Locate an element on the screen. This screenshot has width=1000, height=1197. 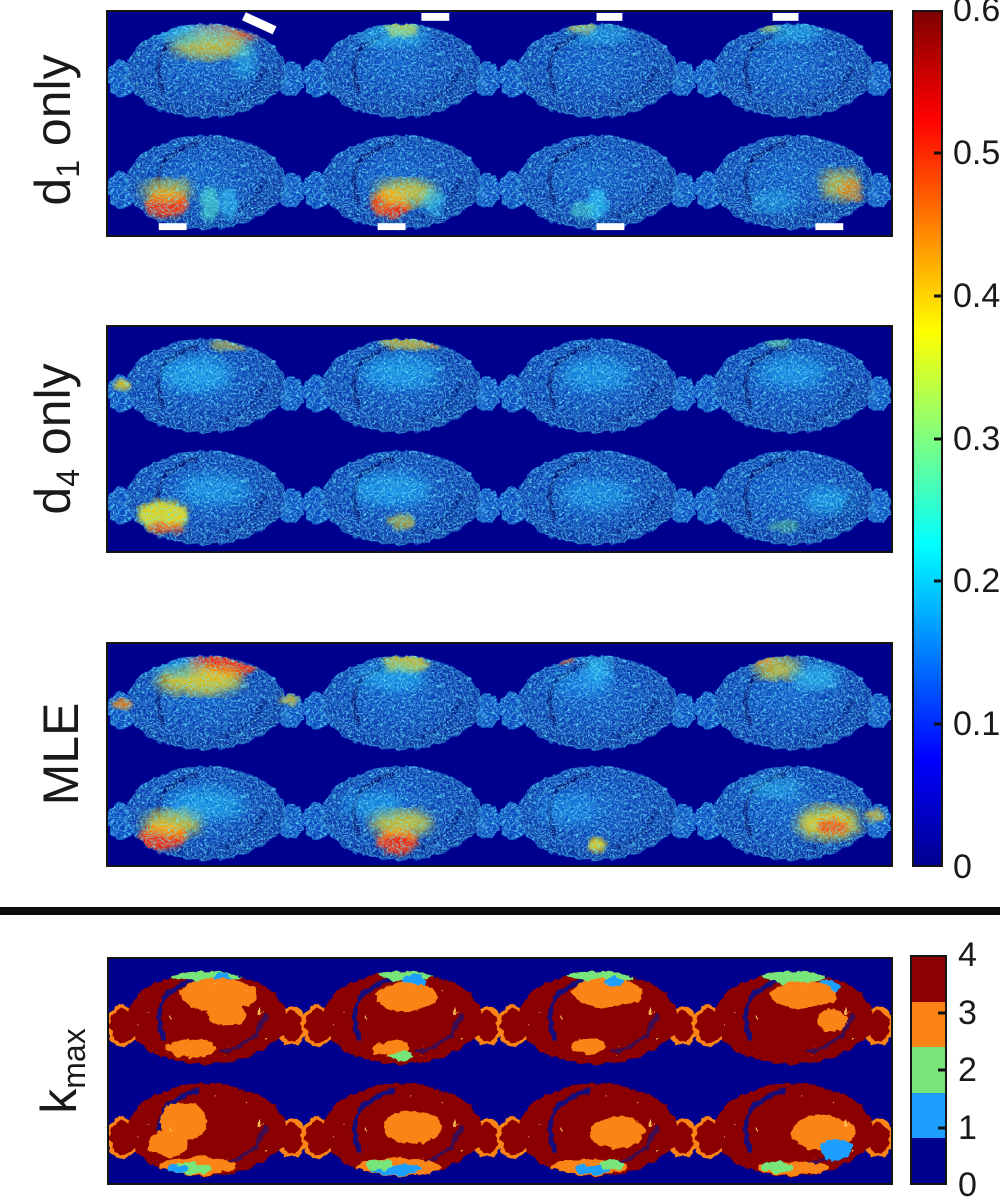
panel-mle is located at coordinates (499, 754).